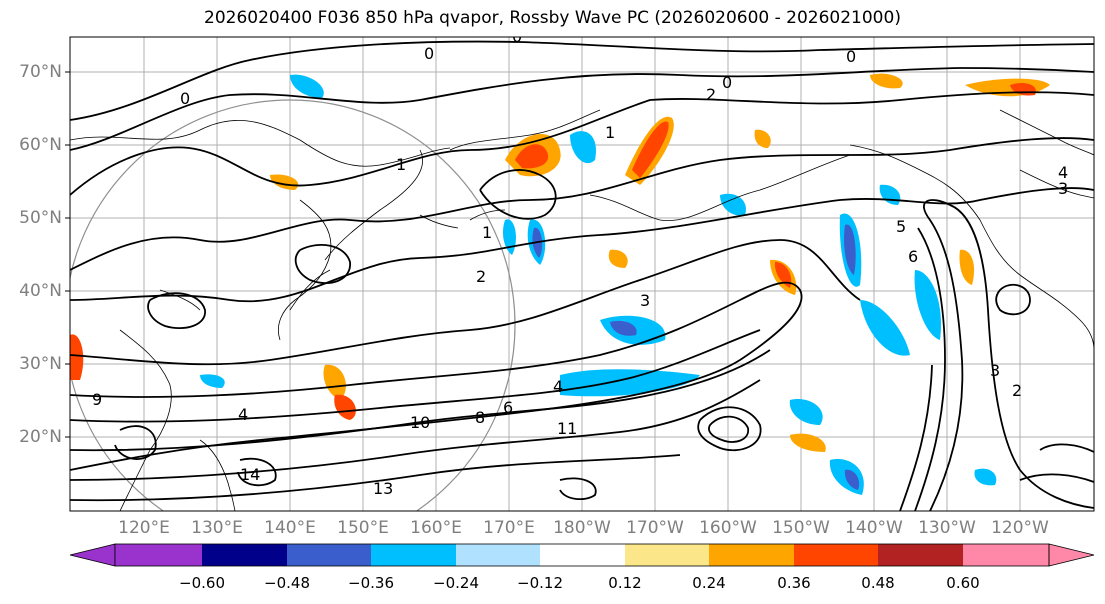 This screenshot has width=1105, height=604. What do you see at coordinates (878, 583) in the screenshot?
I see `colorbar-tick-label: 0.48` at bounding box center [878, 583].